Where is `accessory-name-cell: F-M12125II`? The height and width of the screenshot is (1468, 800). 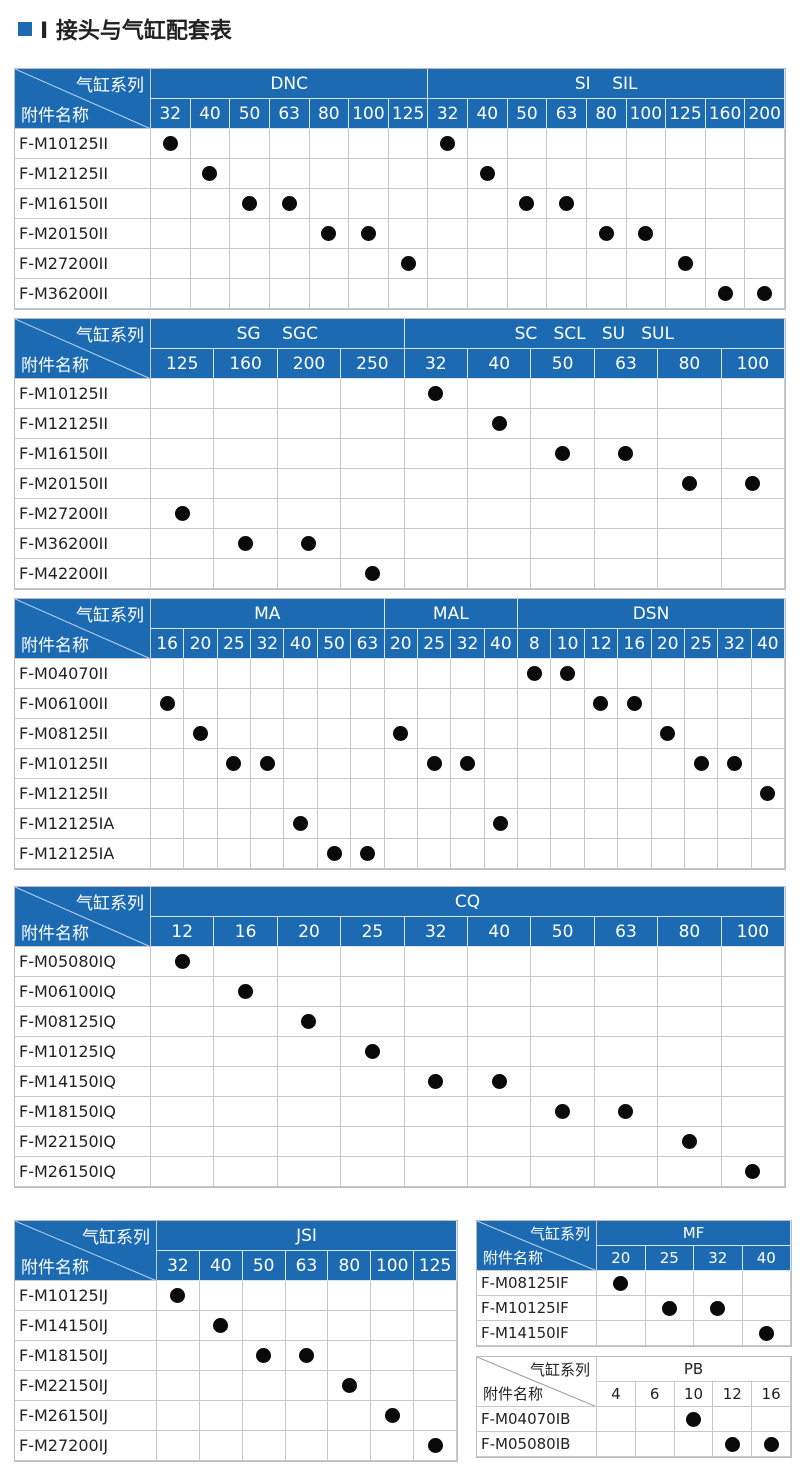
accessory-name-cell: F-M12125II is located at coordinates (83, 794).